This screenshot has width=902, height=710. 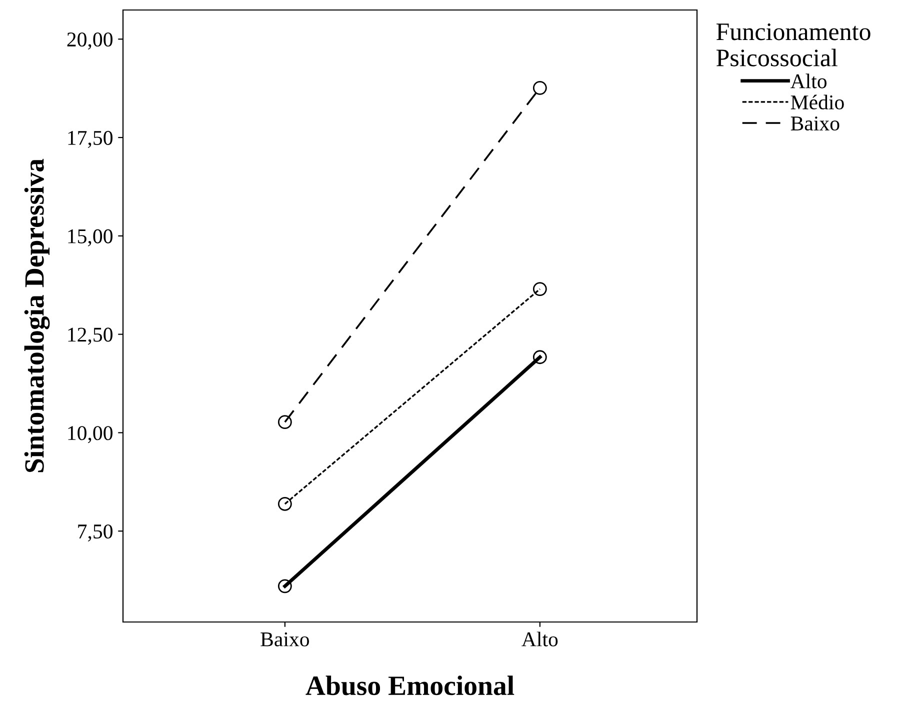 What do you see at coordinates (90, 237) in the screenshot?
I see `y-tick-label: 15,00` at bounding box center [90, 237].